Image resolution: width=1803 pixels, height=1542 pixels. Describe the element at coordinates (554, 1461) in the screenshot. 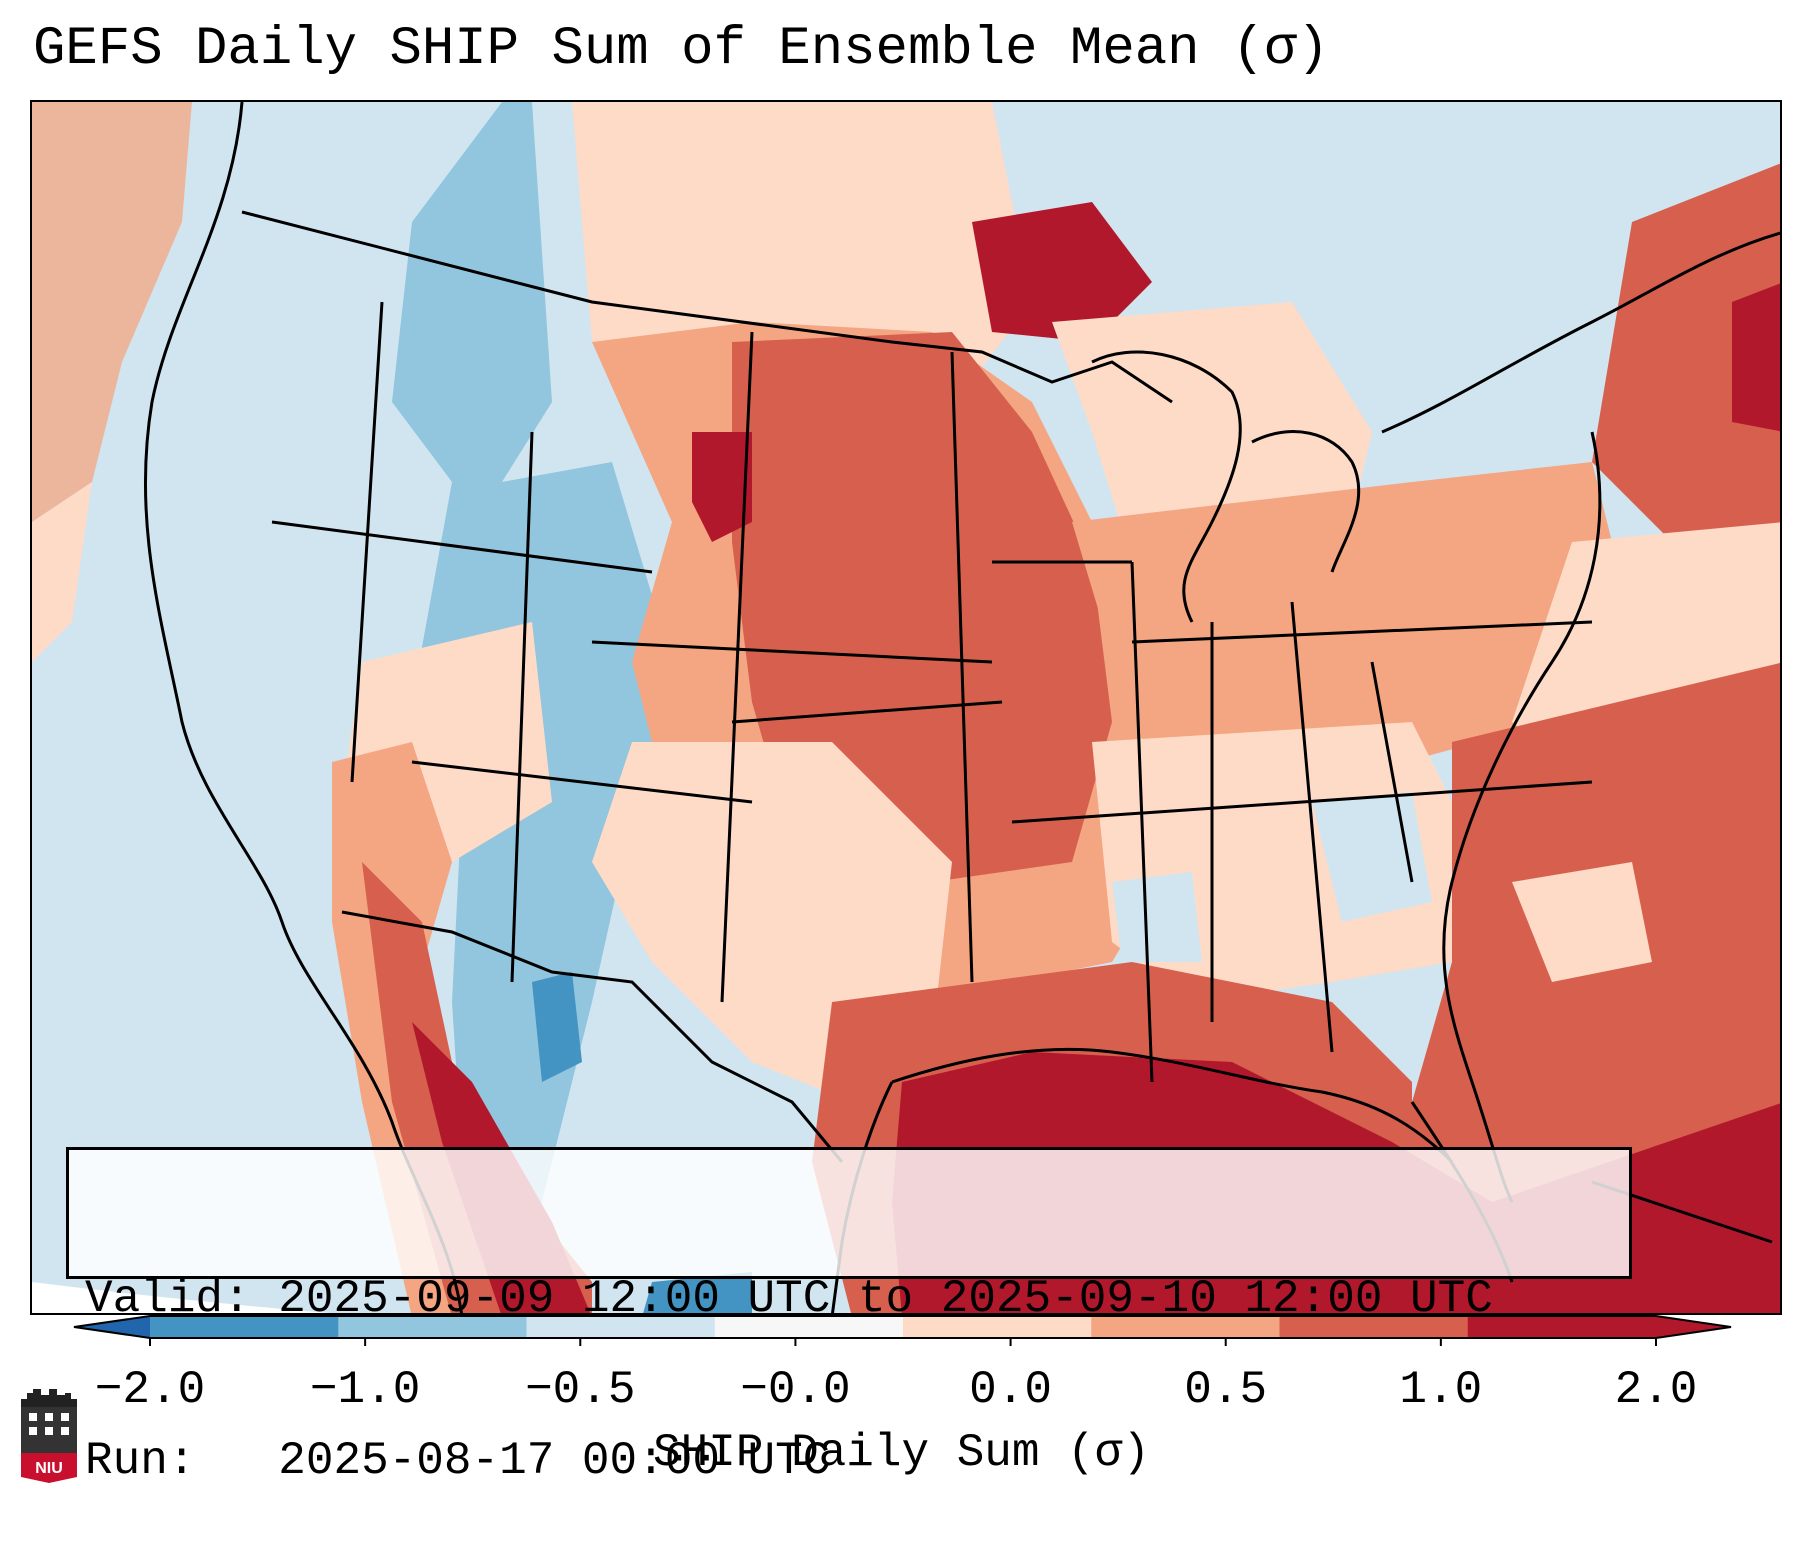

I see `run-value: 2025-08-17 00:00 UTC` at that location.